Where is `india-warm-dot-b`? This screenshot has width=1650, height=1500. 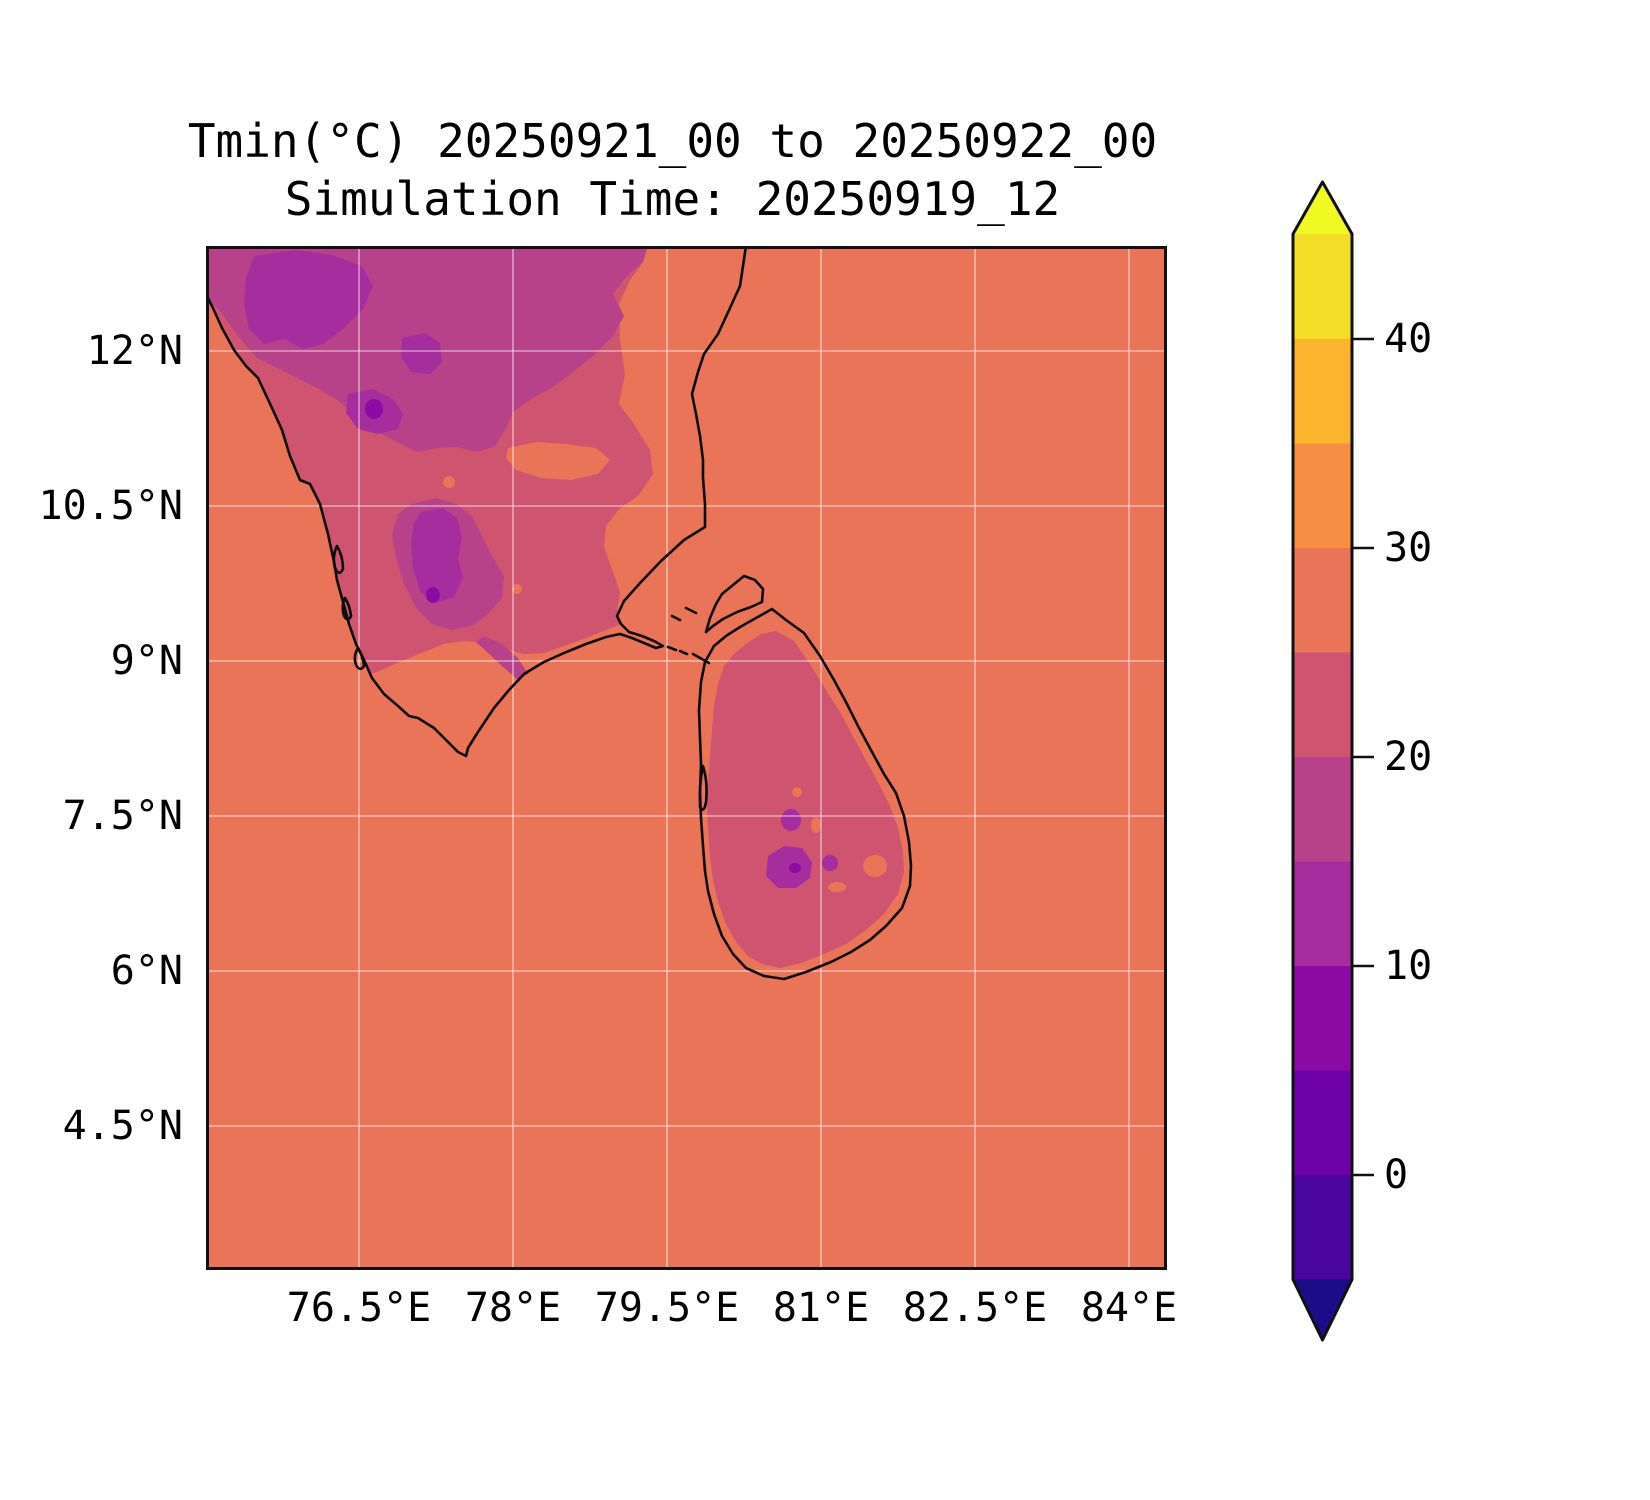
india-warm-dot-b is located at coordinates (517, 589).